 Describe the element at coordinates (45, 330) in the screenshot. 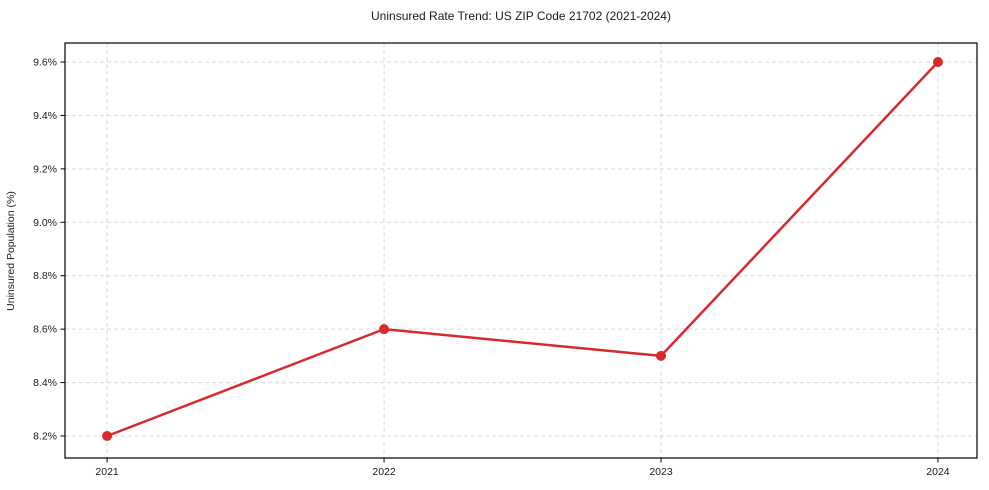

I see `y-tick-label: 8.6%` at that location.